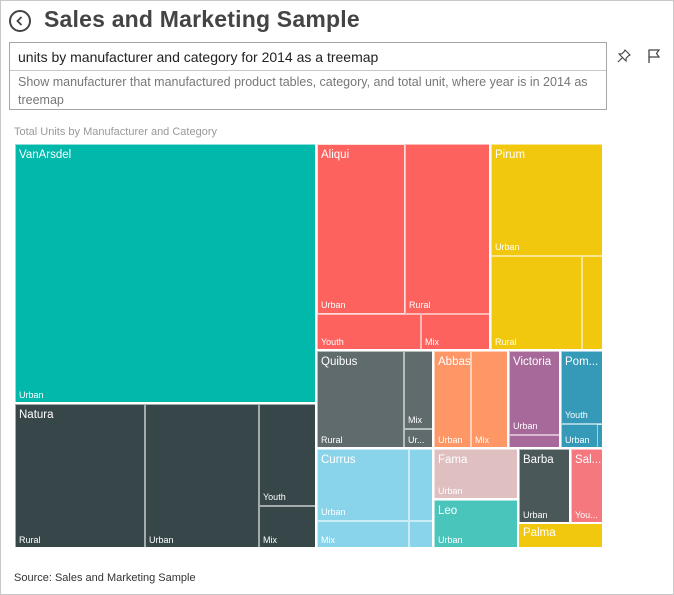 The width and height of the screenshot is (674, 595). Describe the element at coordinates (582, 387) in the screenshot. I see `treemap-tile-pomum-youth: Youth` at that location.